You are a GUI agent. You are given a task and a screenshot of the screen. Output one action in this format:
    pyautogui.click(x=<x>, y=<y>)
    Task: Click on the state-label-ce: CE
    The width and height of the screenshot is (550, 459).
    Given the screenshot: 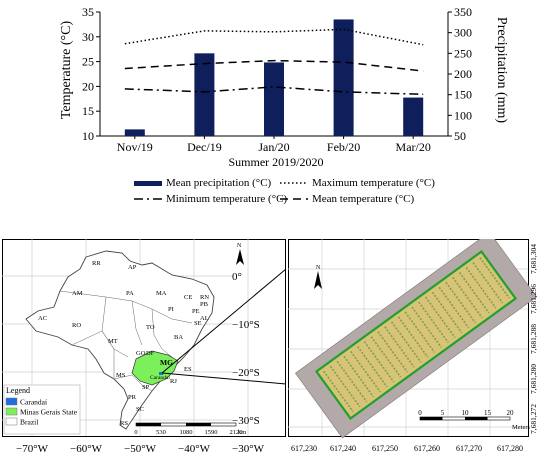 What is the action you would take?
    pyautogui.click(x=188, y=297)
    